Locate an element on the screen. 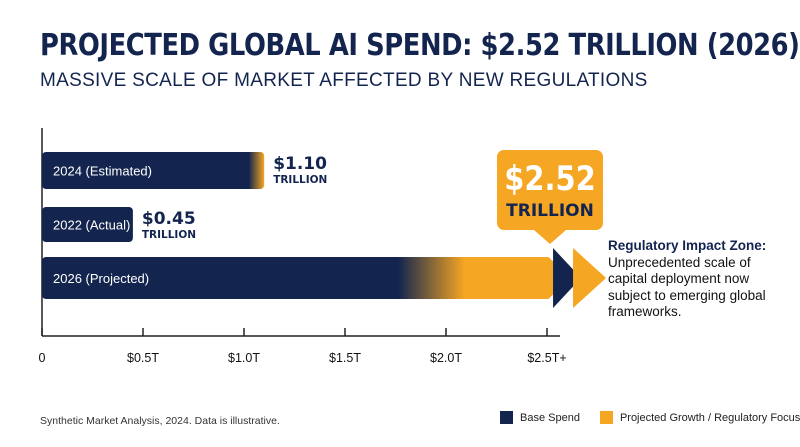 The height and width of the screenshot is (447, 800). bar-category-label: 2026 (Projected) is located at coordinates (101, 278).